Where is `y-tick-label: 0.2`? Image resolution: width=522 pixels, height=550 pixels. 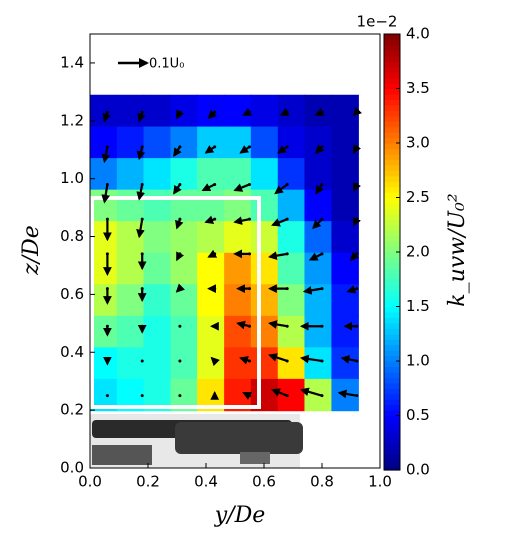
y-tick-label: 0.2 is located at coordinates (72, 410).